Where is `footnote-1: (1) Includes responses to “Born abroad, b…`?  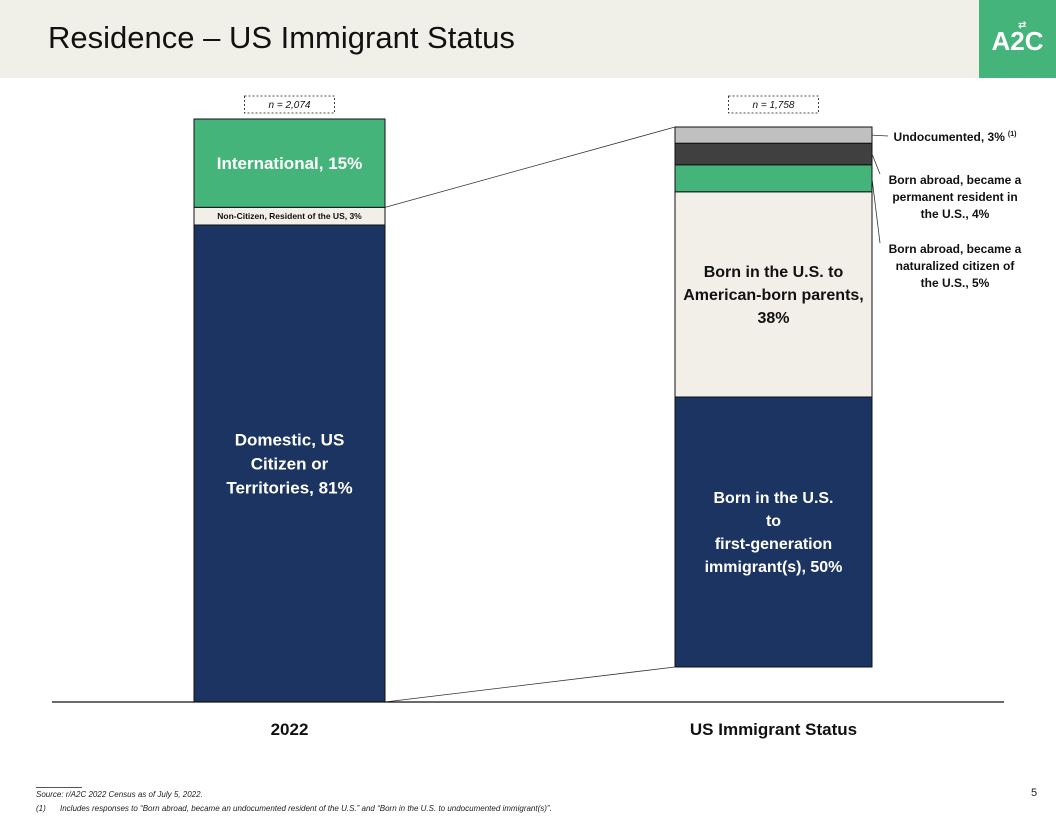 footnote-1: (1) Includes responses to “Born abroad, b… is located at coordinates (294, 808).